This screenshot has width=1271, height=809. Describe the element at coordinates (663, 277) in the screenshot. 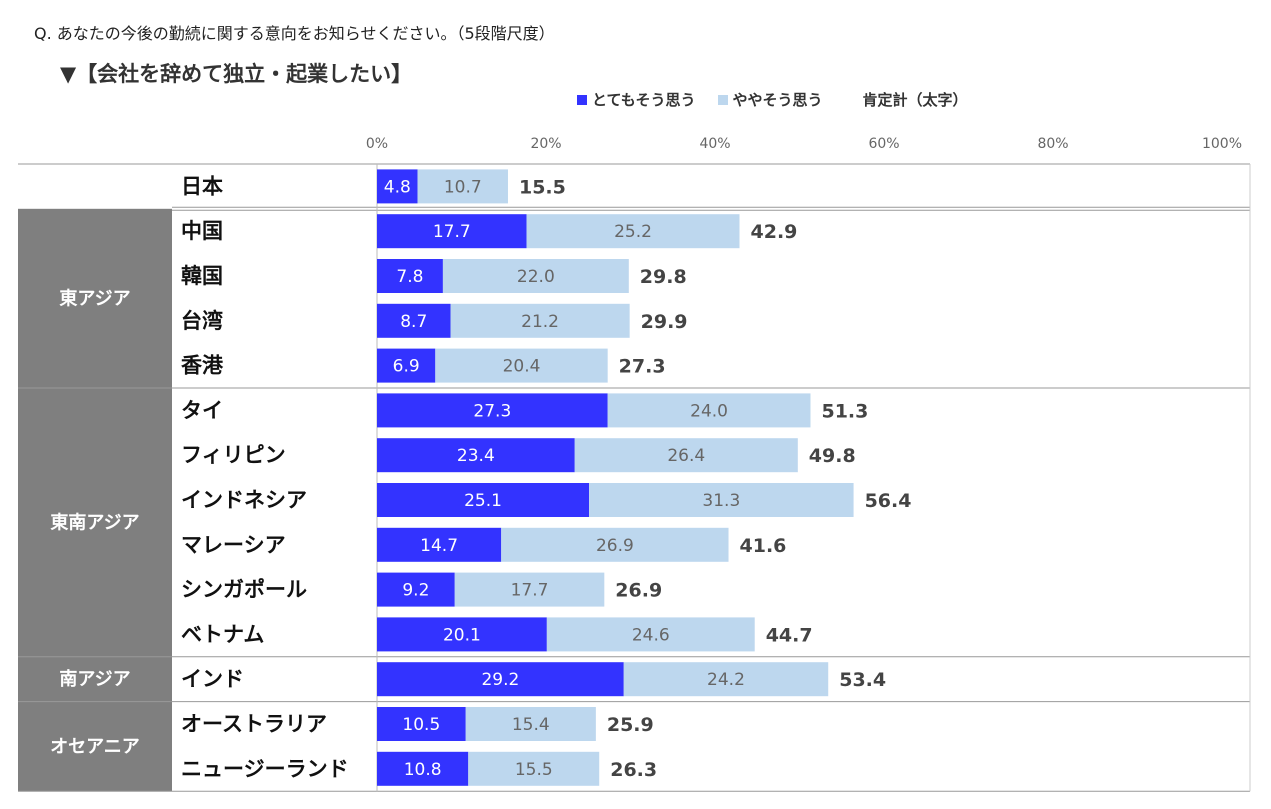

I see `data-label-total: 29.8` at that location.